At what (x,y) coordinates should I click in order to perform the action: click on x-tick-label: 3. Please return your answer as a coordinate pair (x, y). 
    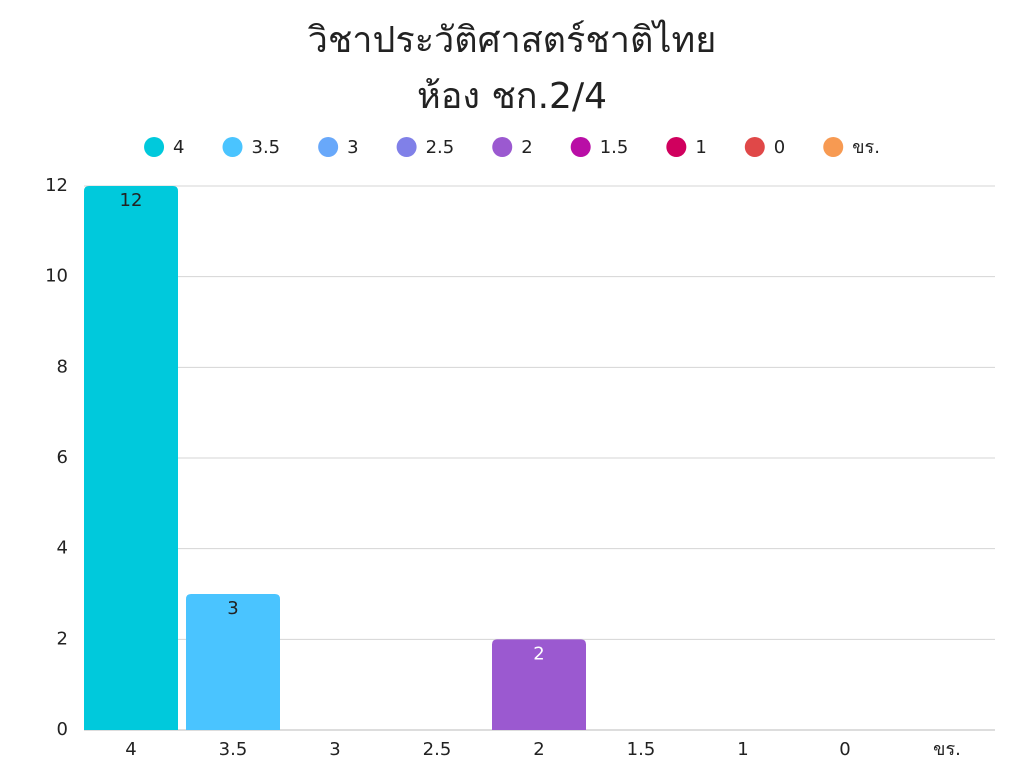
    Looking at the image, I should click on (334, 749).